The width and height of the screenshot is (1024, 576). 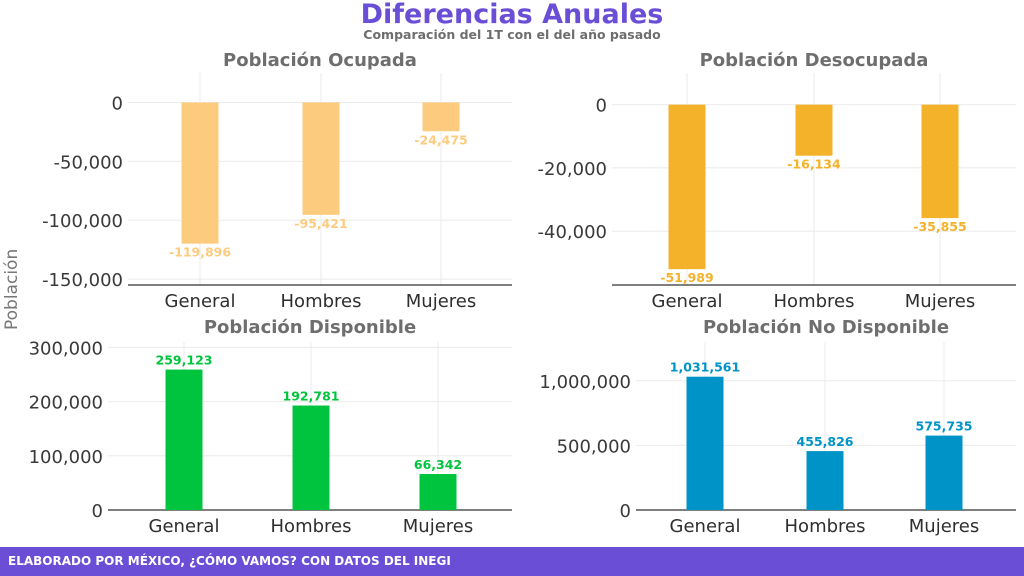 I want to click on data-label: -16,134, so click(x=814, y=164).